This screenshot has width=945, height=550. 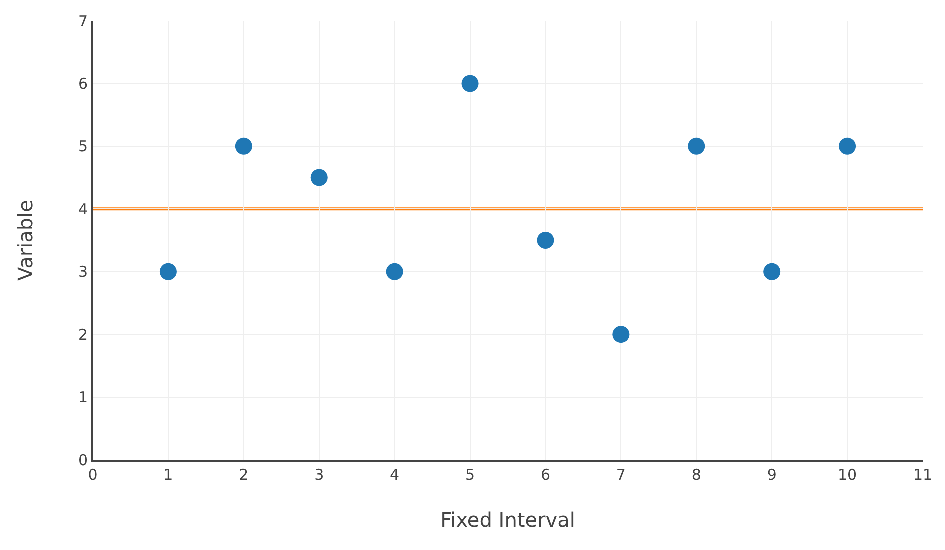 What do you see at coordinates (83, 83) in the screenshot?
I see `y-tick-label: 6` at bounding box center [83, 83].